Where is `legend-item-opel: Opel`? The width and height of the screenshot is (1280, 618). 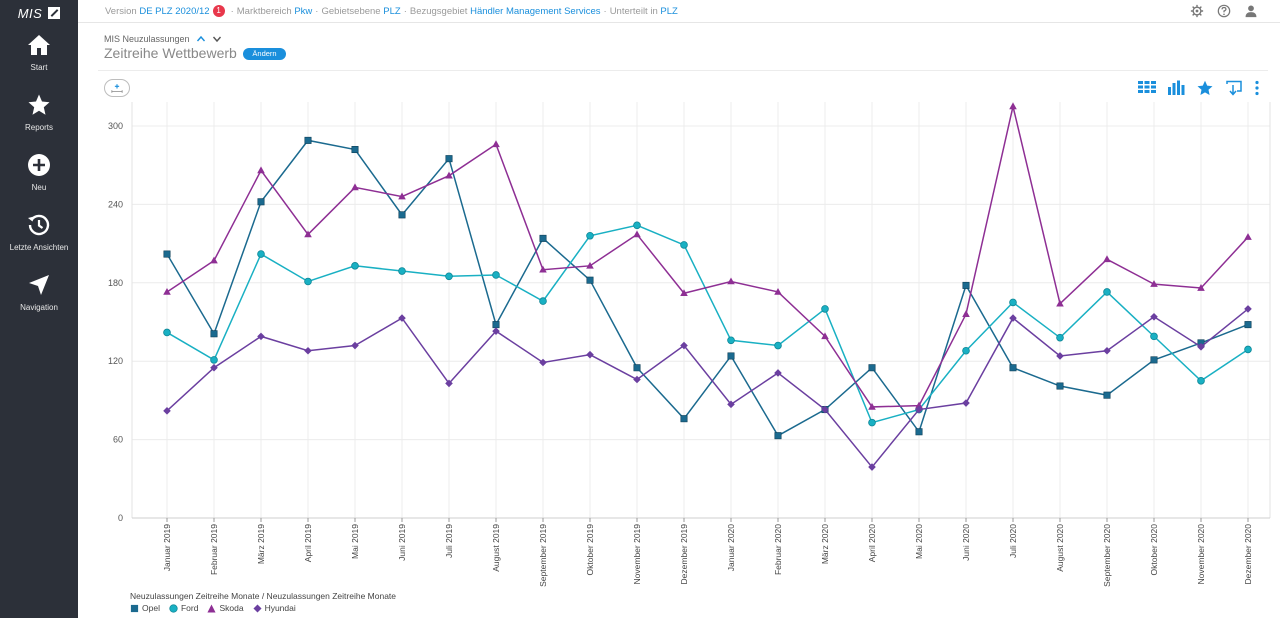
legend-item-opel: Opel is located at coordinates (145, 608).